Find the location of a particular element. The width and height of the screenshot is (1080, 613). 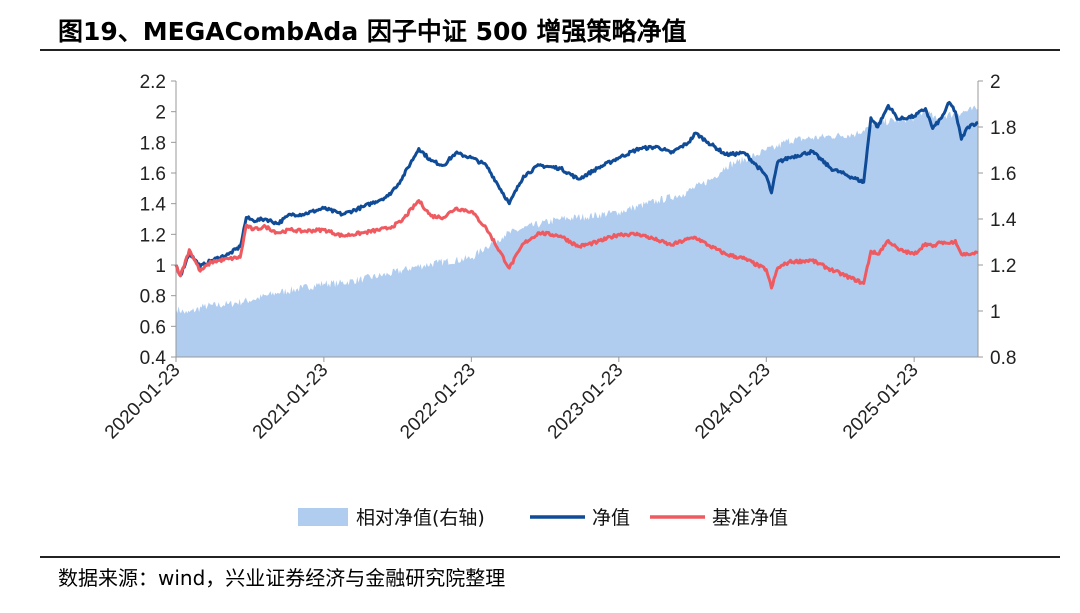

legend-item-relative-nav: 相对净值(右轴) is located at coordinates (391, 518).